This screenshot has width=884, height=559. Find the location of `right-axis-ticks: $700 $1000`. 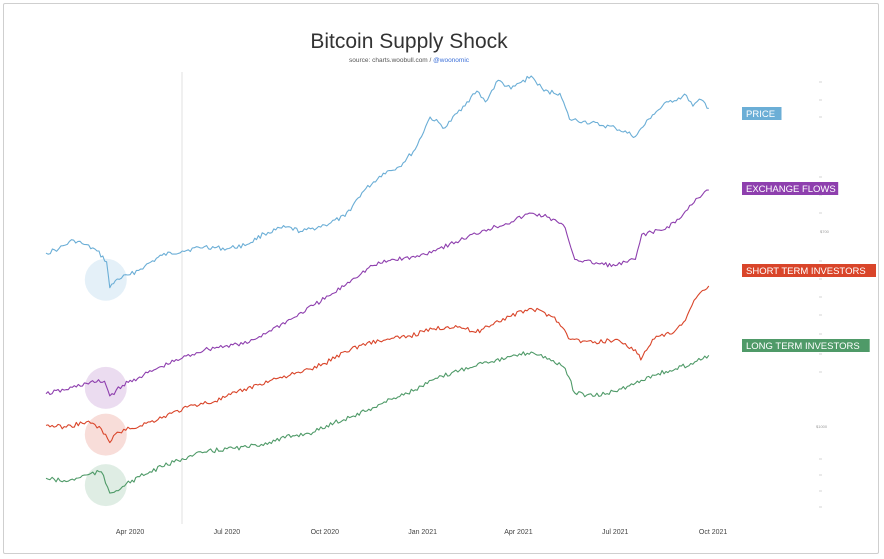

right-axis-ticks: $700 $1000 is located at coordinates (823, 294).